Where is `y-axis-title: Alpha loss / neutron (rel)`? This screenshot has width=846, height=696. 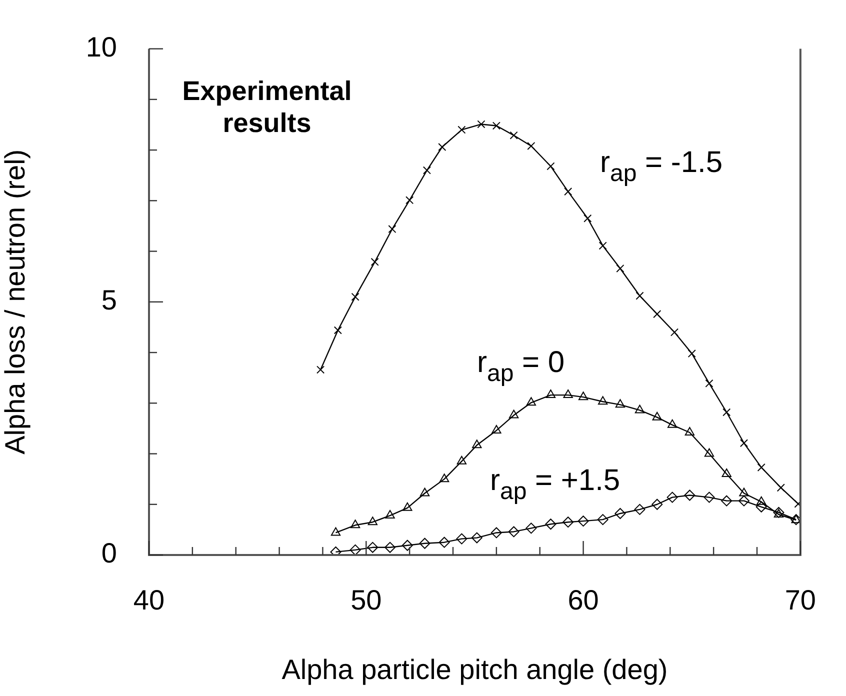 y-axis-title: Alpha loss / neutron (rel) is located at coordinates (15, 301).